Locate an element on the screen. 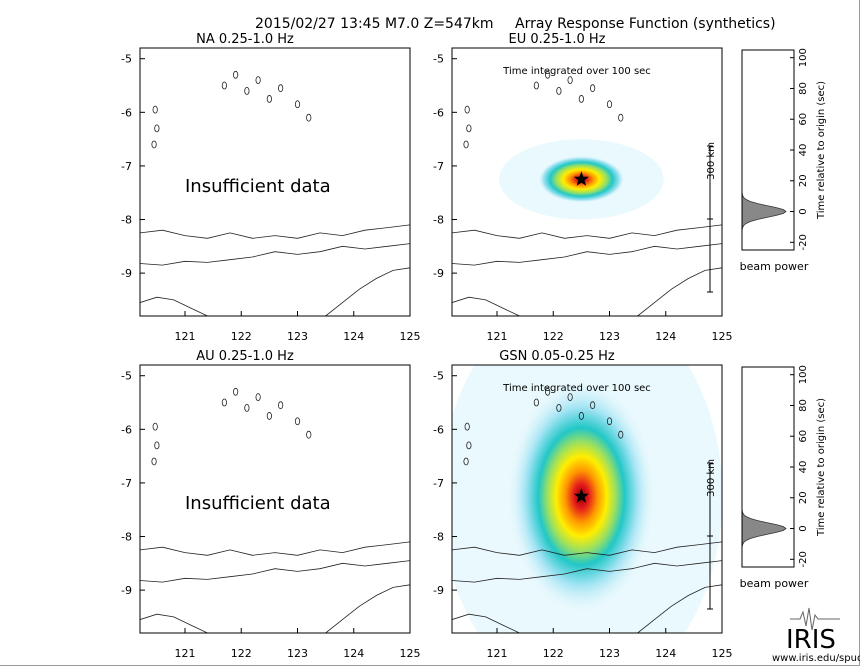 The image size is (860, 670). y-tick-label: -6 is located at coordinates (126, 429).